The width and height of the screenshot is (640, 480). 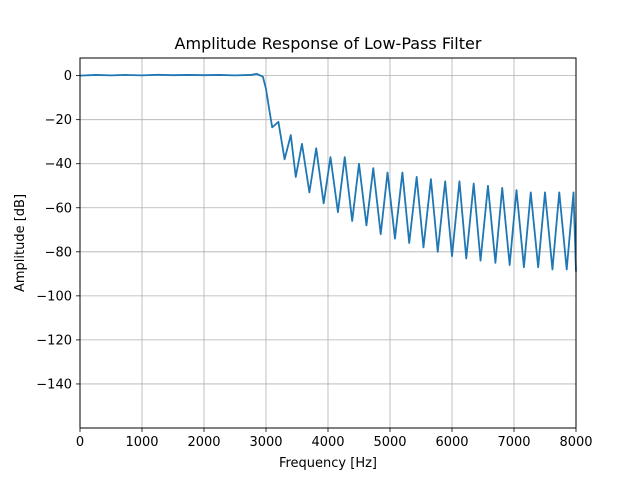 What do you see at coordinates (575, 442) in the screenshot?
I see `x-tick-label: 8000` at bounding box center [575, 442].